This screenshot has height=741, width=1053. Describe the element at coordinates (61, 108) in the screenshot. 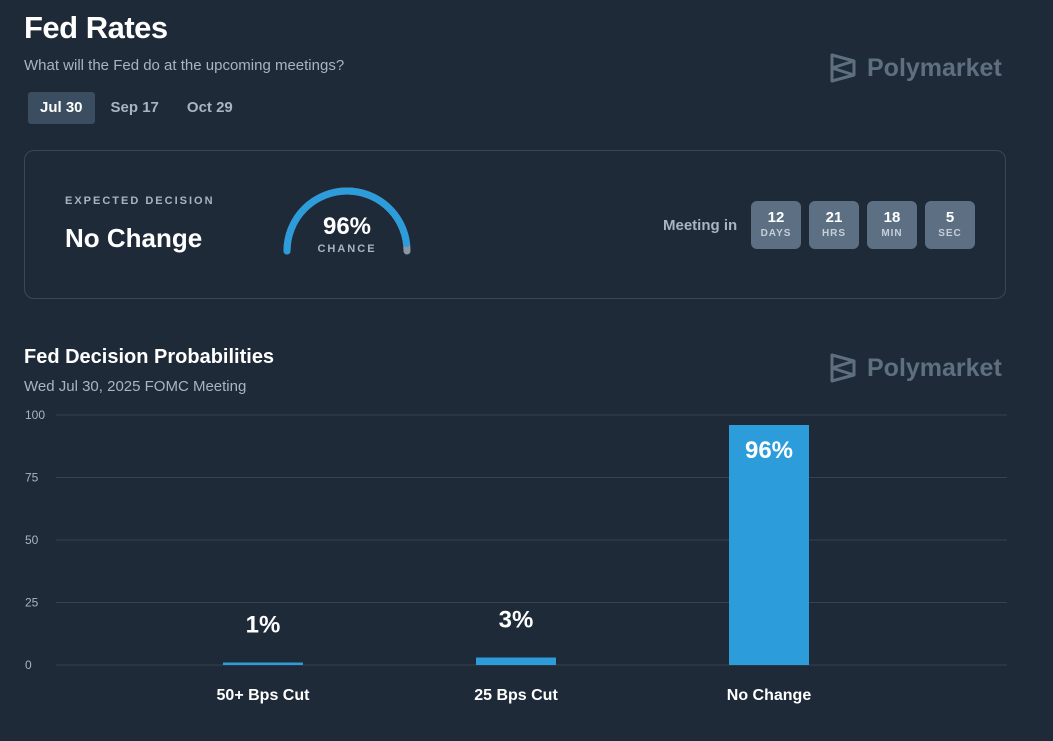

I see `tab-jul-30: Jul 30` at that location.